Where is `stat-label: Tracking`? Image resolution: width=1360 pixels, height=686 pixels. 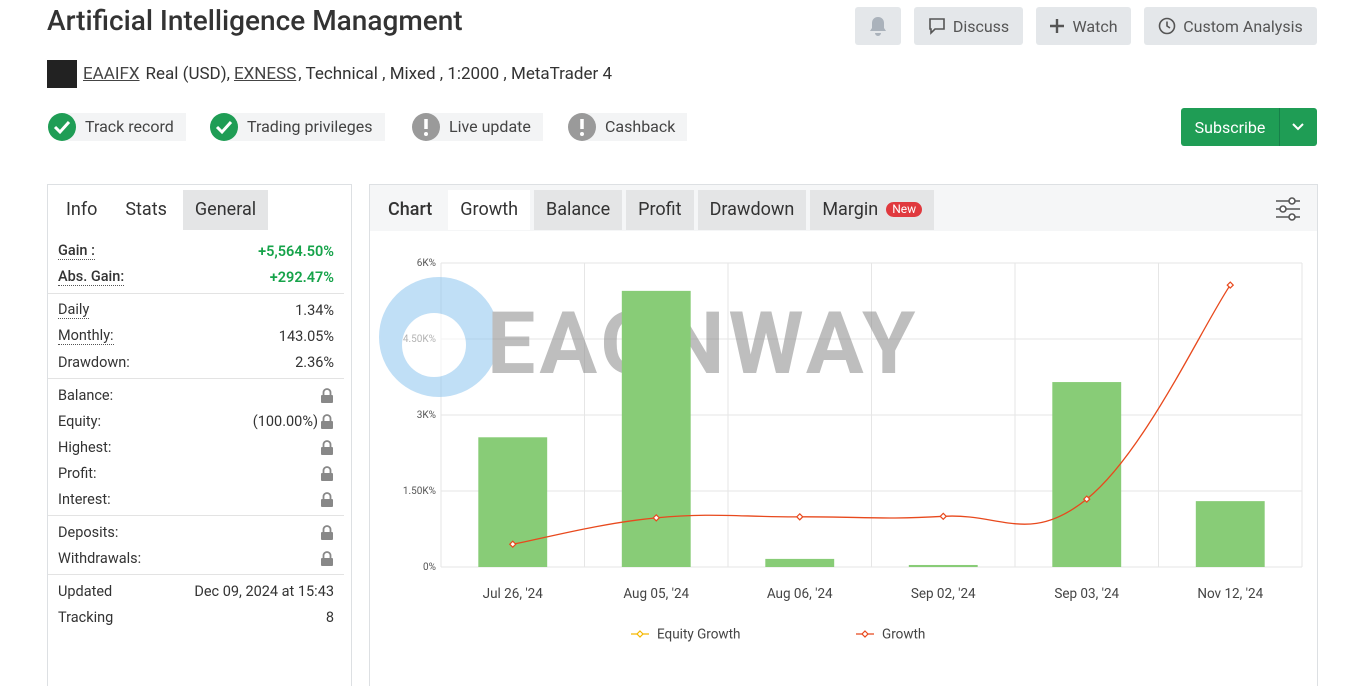 stat-label: Tracking is located at coordinates (86, 617).